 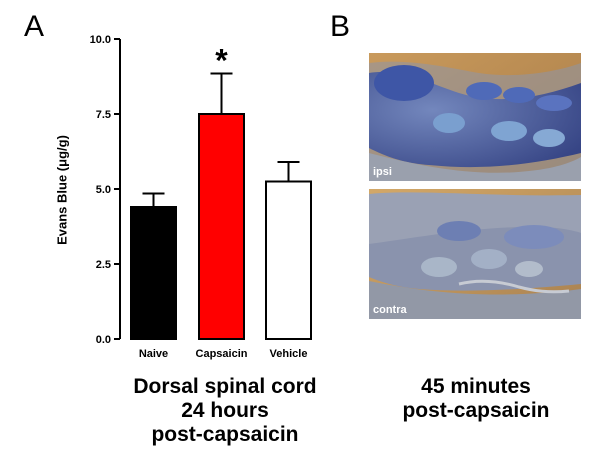 What do you see at coordinates (288, 260) in the screenshot?
I see `bar-vehicle` at bounding box center [288, 260].